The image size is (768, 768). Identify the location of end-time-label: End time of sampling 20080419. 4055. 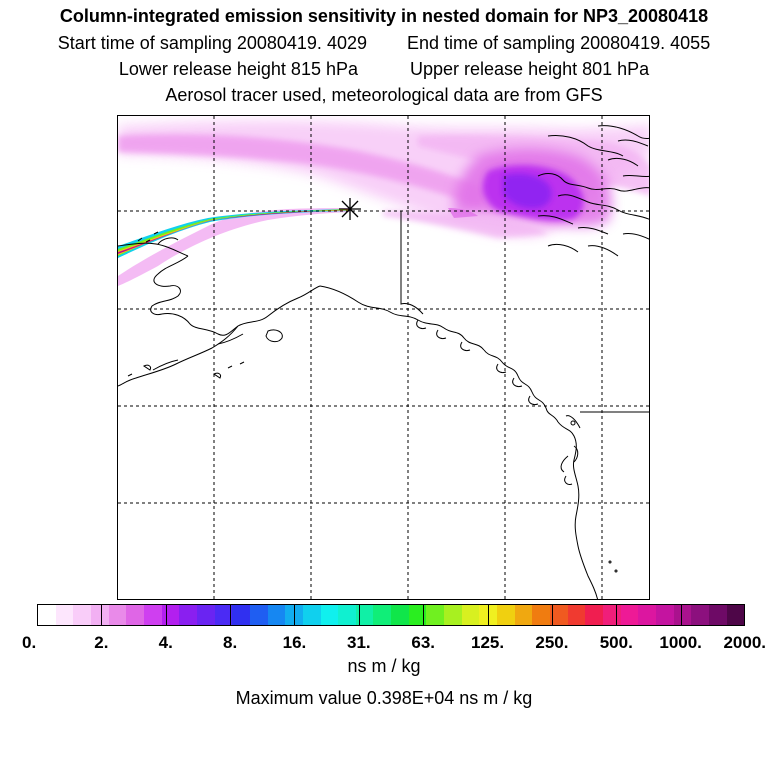
(558, 43).